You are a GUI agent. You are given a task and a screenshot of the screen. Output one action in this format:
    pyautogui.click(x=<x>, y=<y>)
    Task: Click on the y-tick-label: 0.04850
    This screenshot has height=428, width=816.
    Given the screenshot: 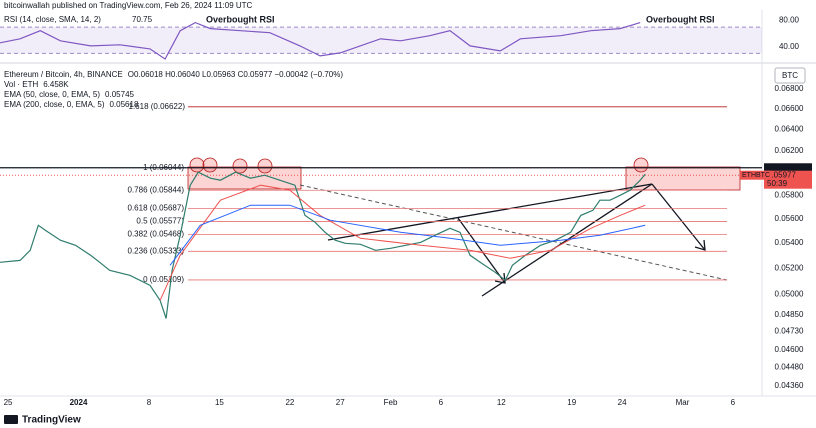 What is the action you would take?
    pyautogui.click(x=789, y=314)
    